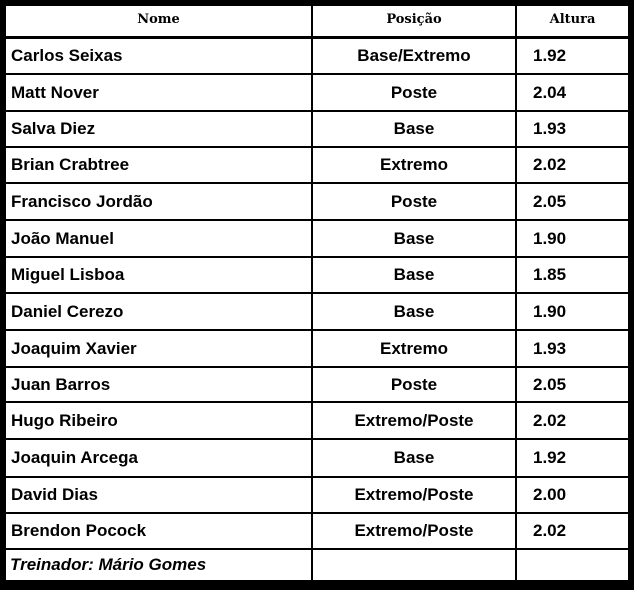 This screenshot has height=590, width=634. I want to click on table-row: Francisco Jordão Poste 2.05, so click(317, 201).